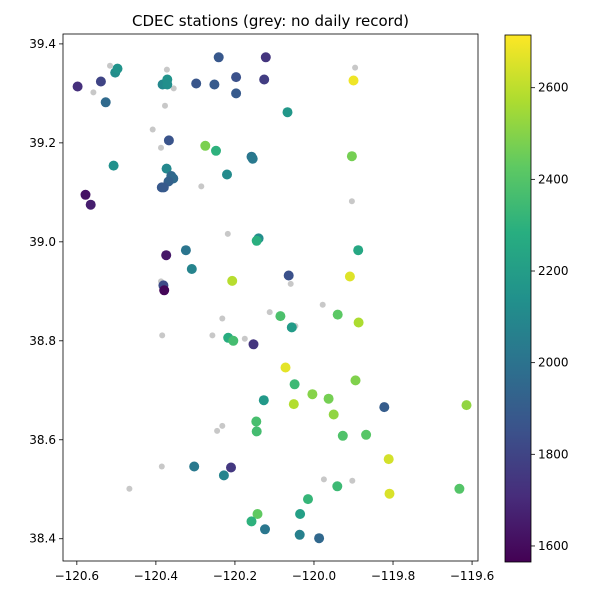  I want to click on y-tick-label: 39.0, so click(42, 242).